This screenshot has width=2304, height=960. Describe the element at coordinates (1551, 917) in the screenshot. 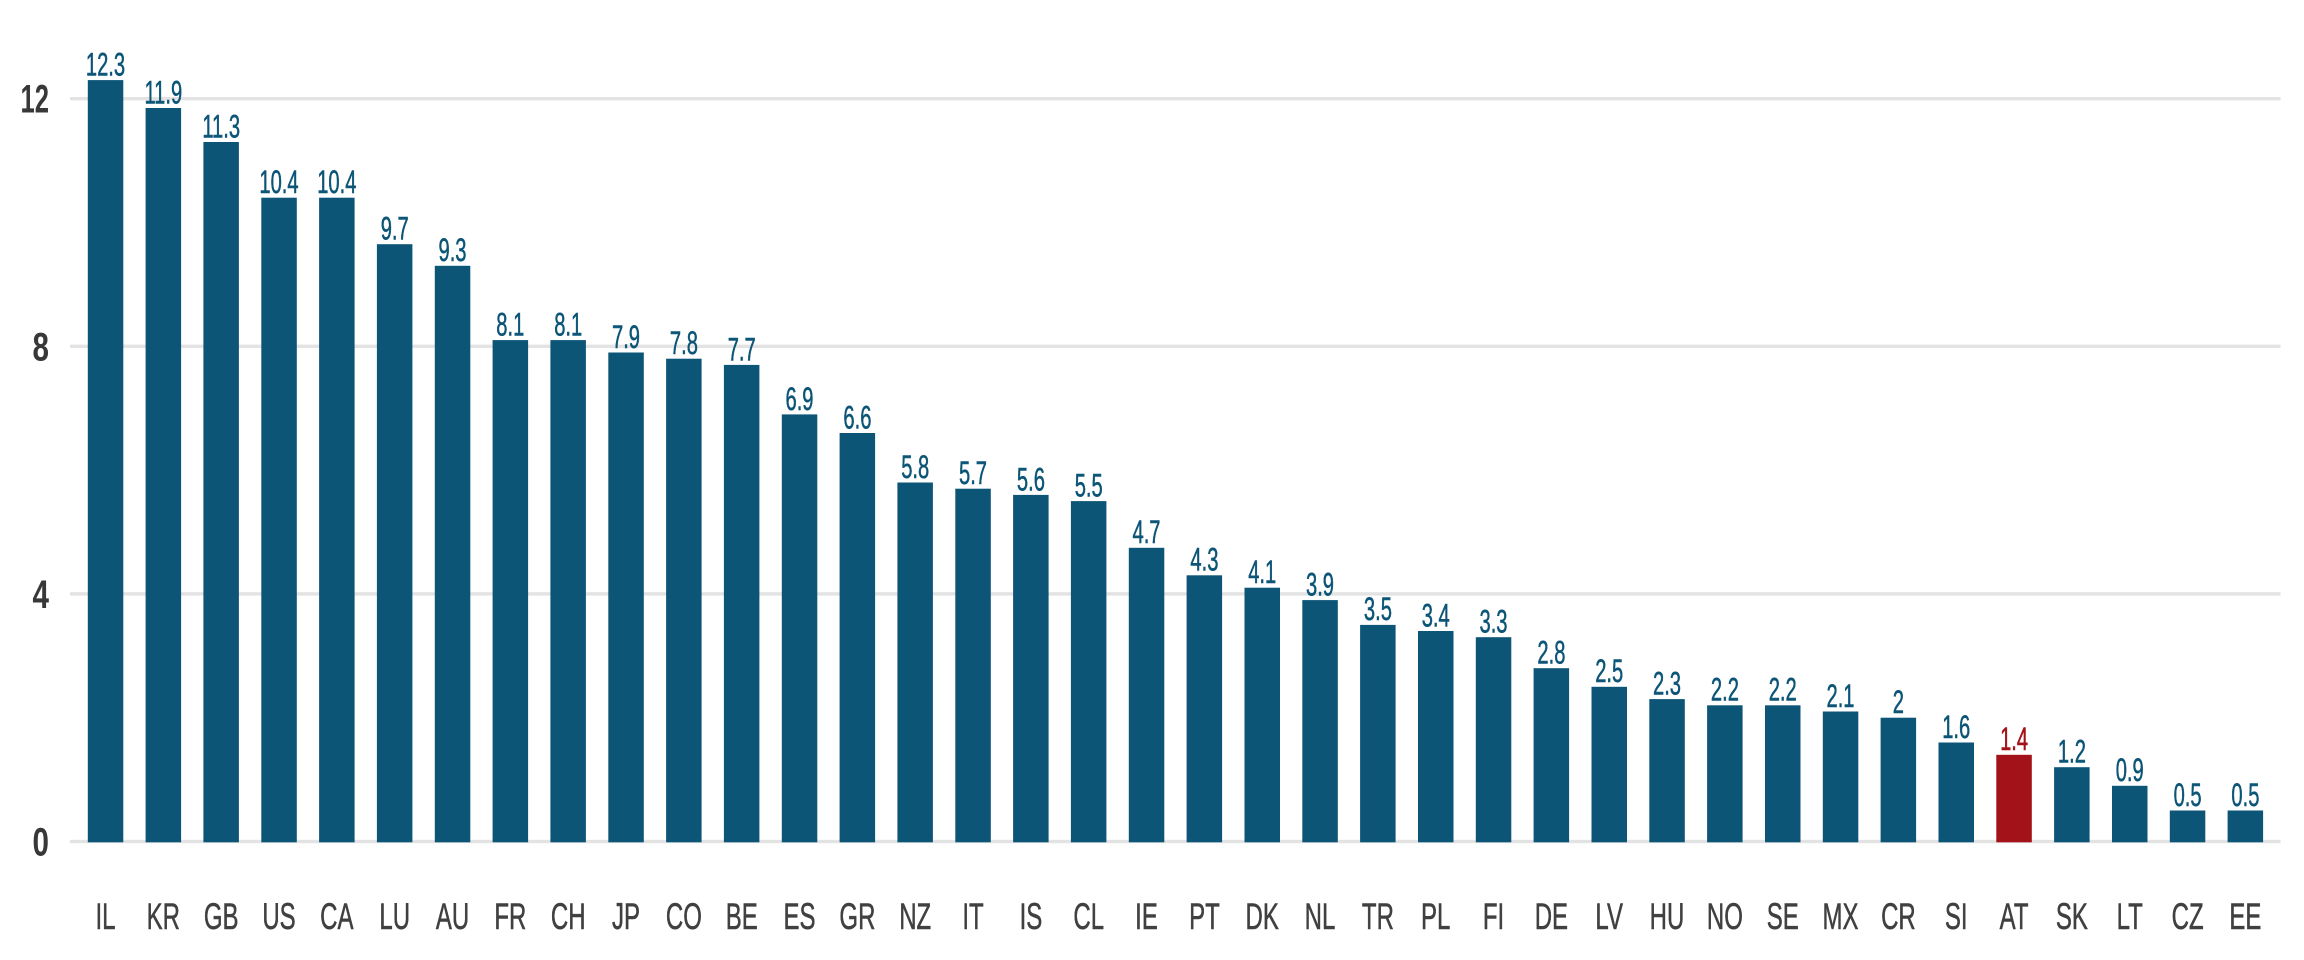

I see `svg-text: DE` at that location.